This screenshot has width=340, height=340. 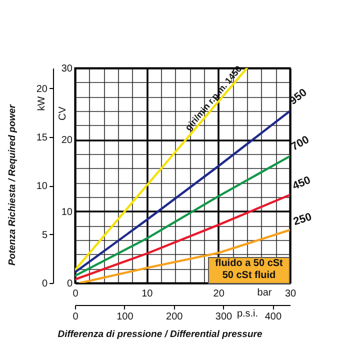 What do you see at coordinates (184, 255) in the screenshot?
I see `line-series` at bounding box center [184, 255].